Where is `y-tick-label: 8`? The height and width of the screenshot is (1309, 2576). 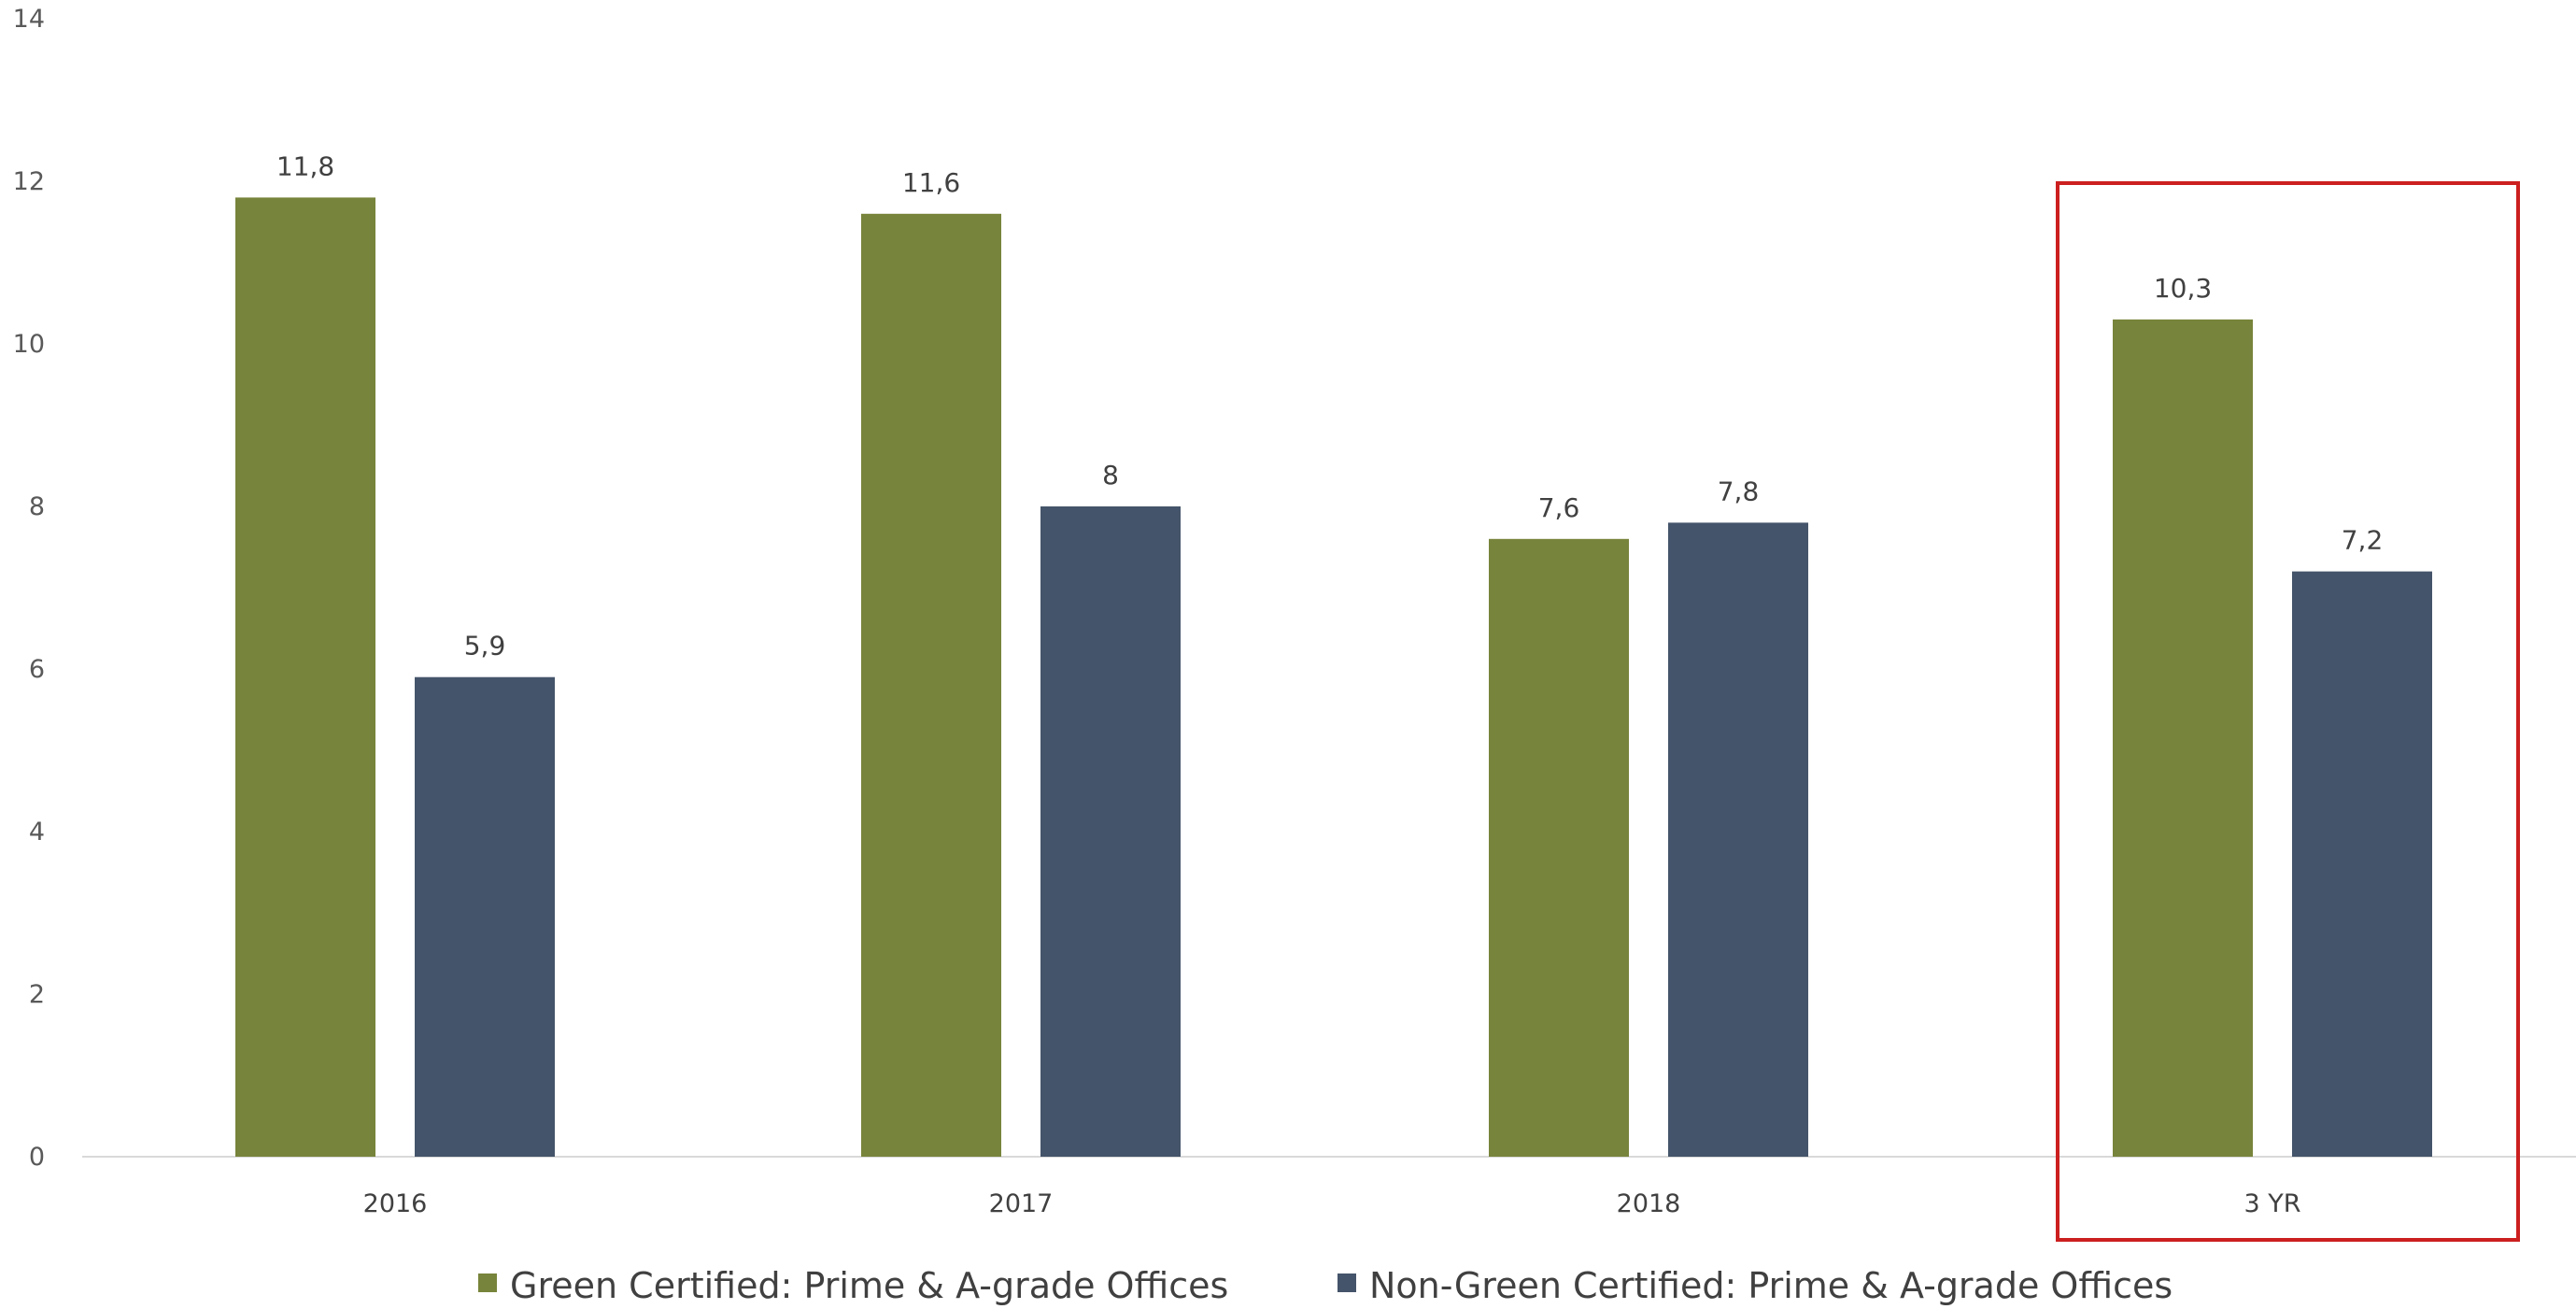 y-tick-label: 8 is located at coordinates (37, 506).